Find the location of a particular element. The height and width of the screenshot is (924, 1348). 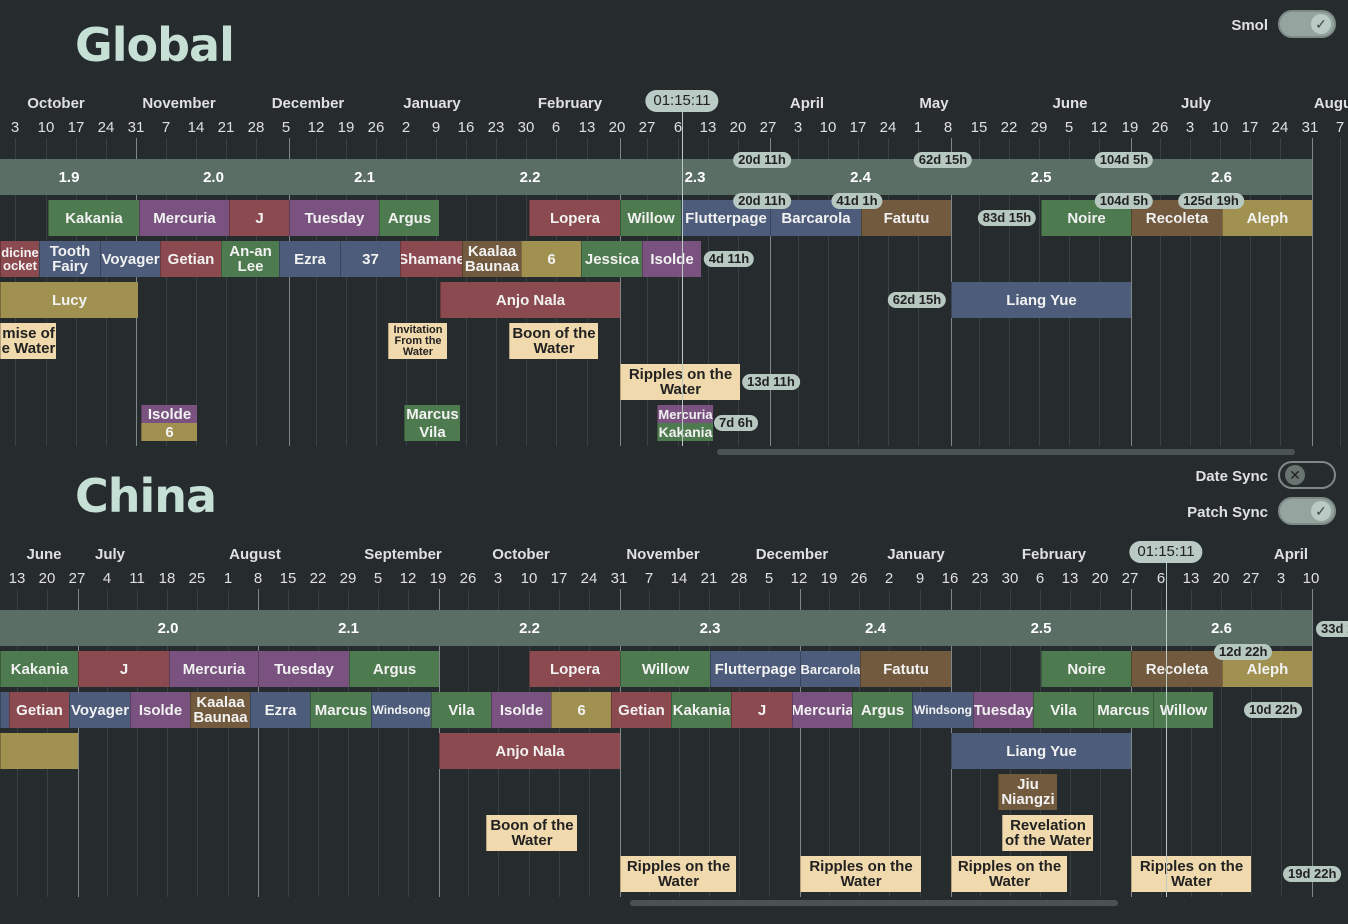

month-label: September is located at coordinates (403, 554).